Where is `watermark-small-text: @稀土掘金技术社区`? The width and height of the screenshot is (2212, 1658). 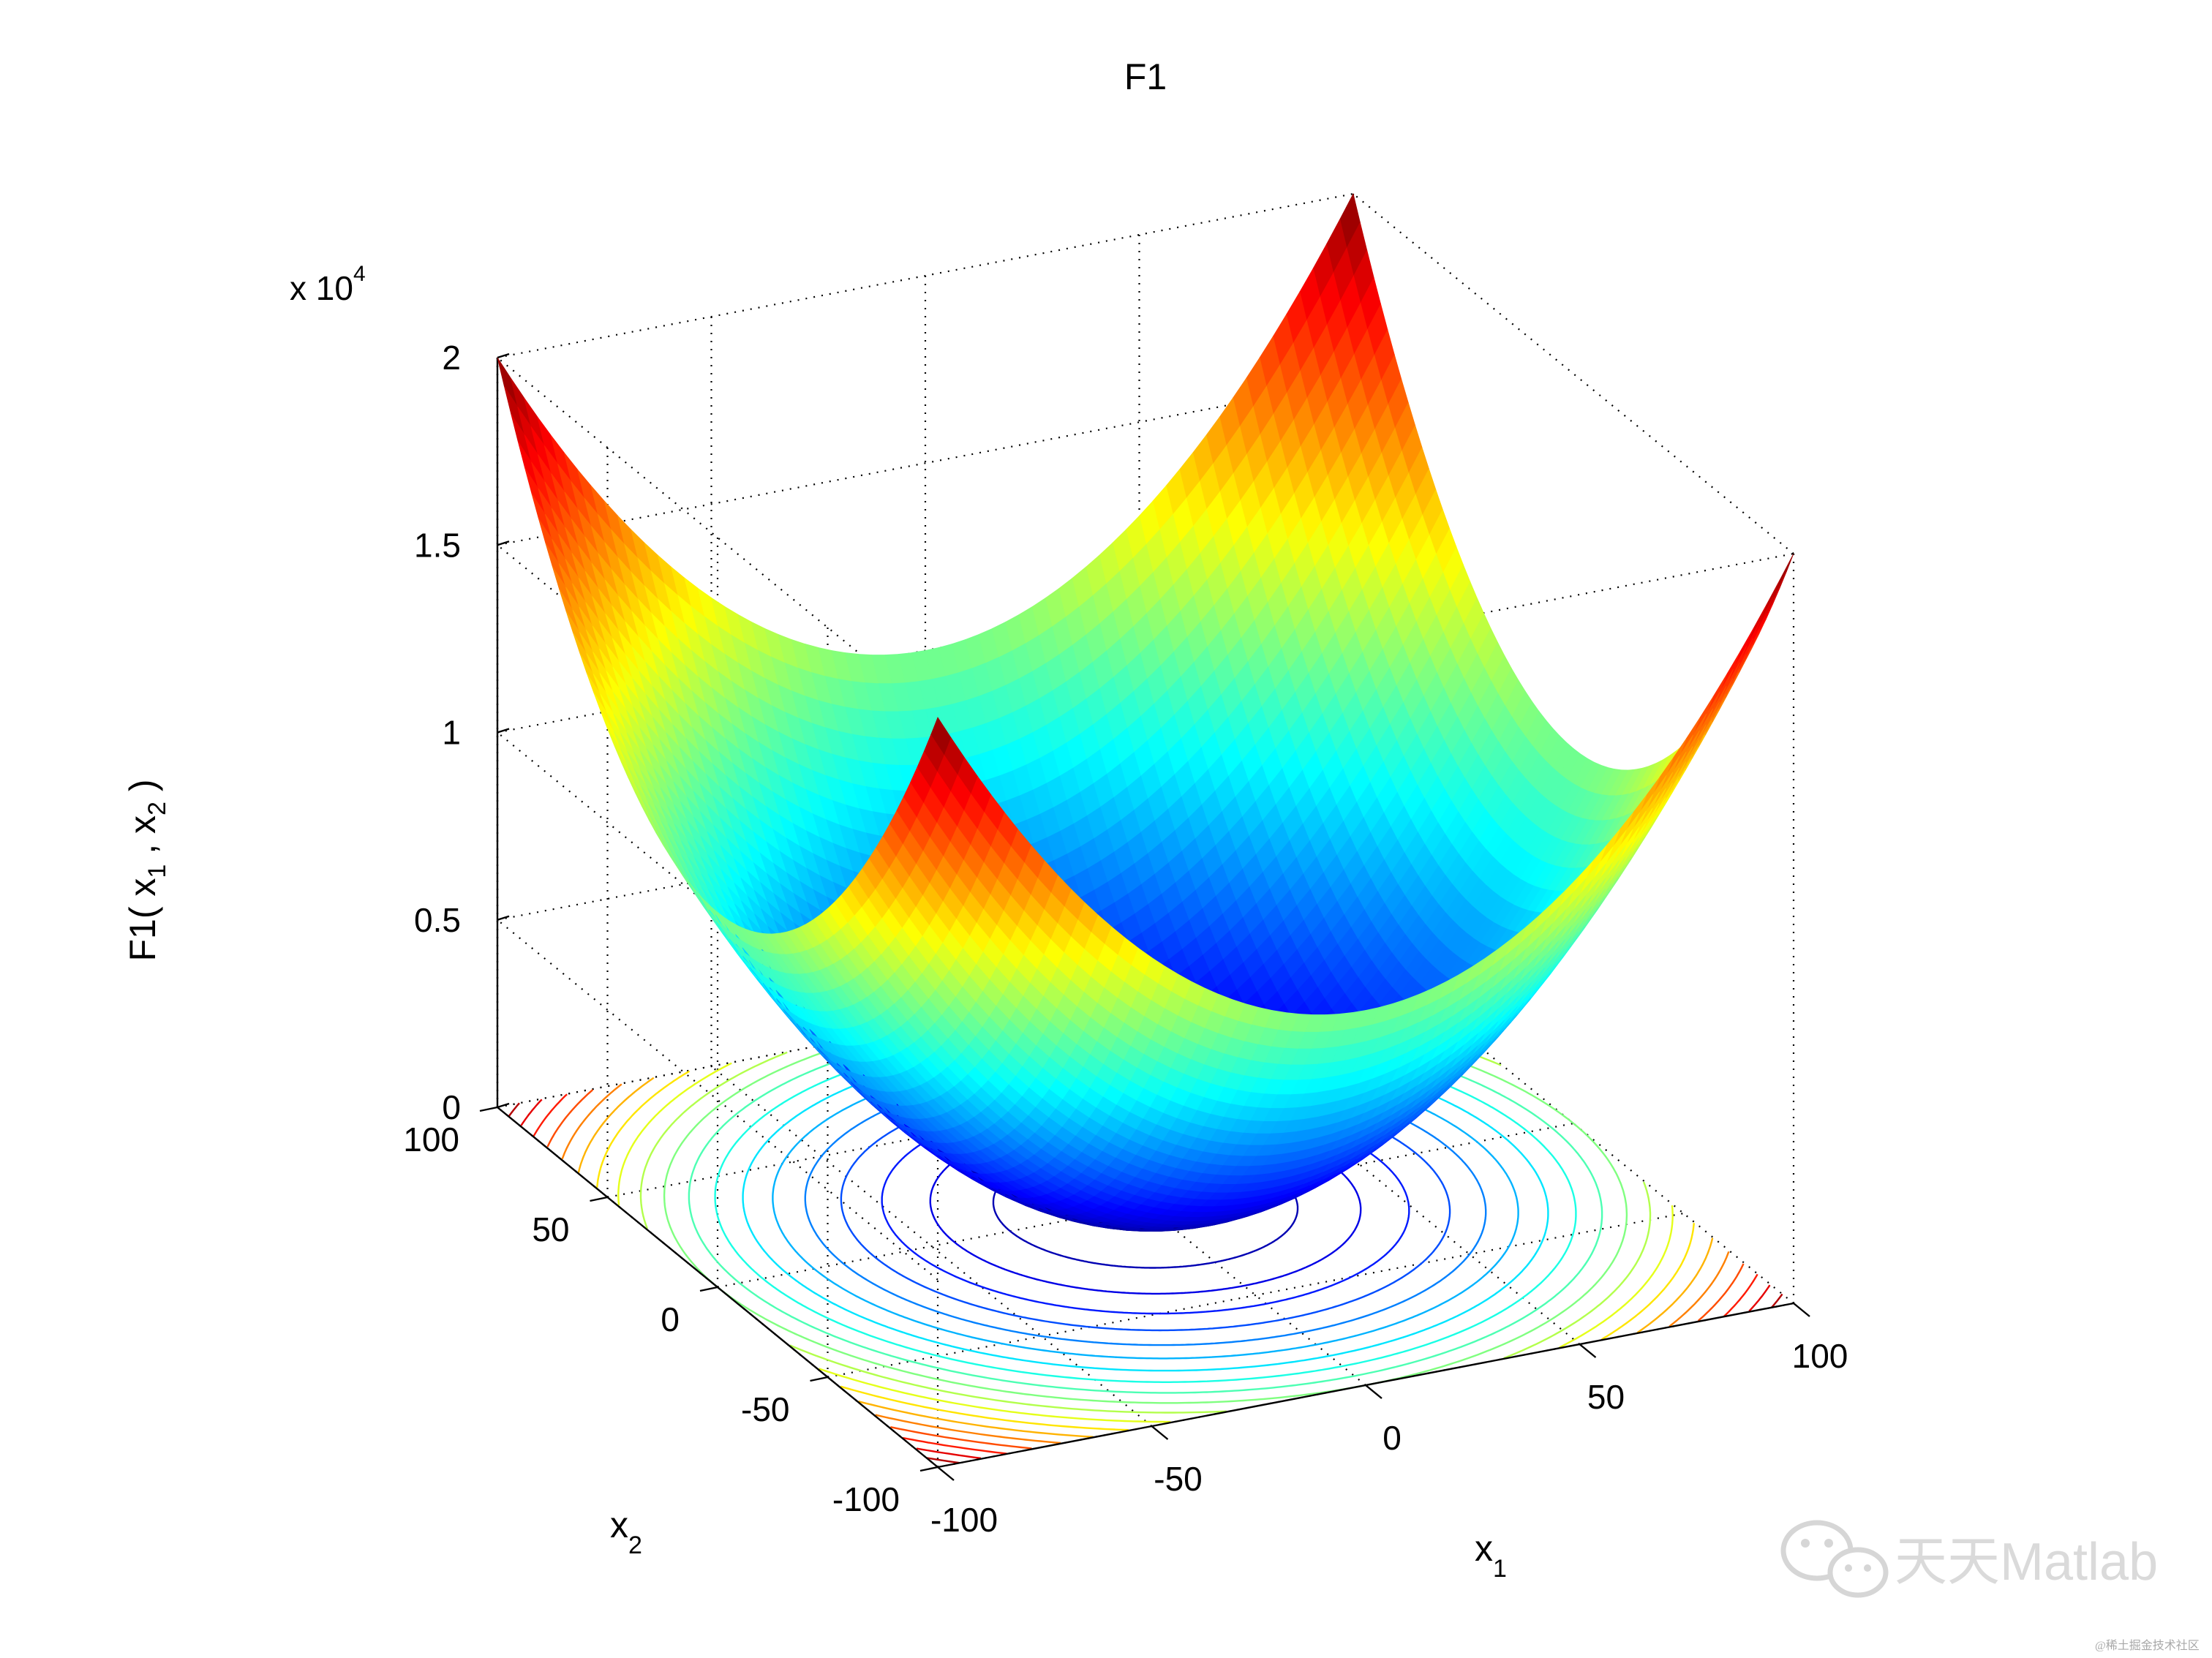
watermark-small-text: @稀土掘金技术社区 is located at coordinates (2147, 1645).